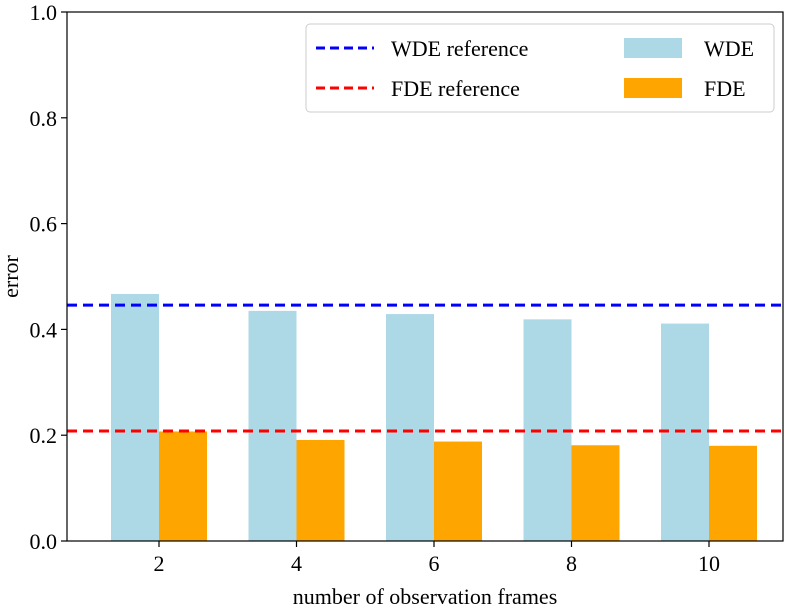 This screenshot has height=612, width=792. Describe the element at coordinates (44, 329) in the screenshot. I see `y-tick-label: 0.4` at that location.